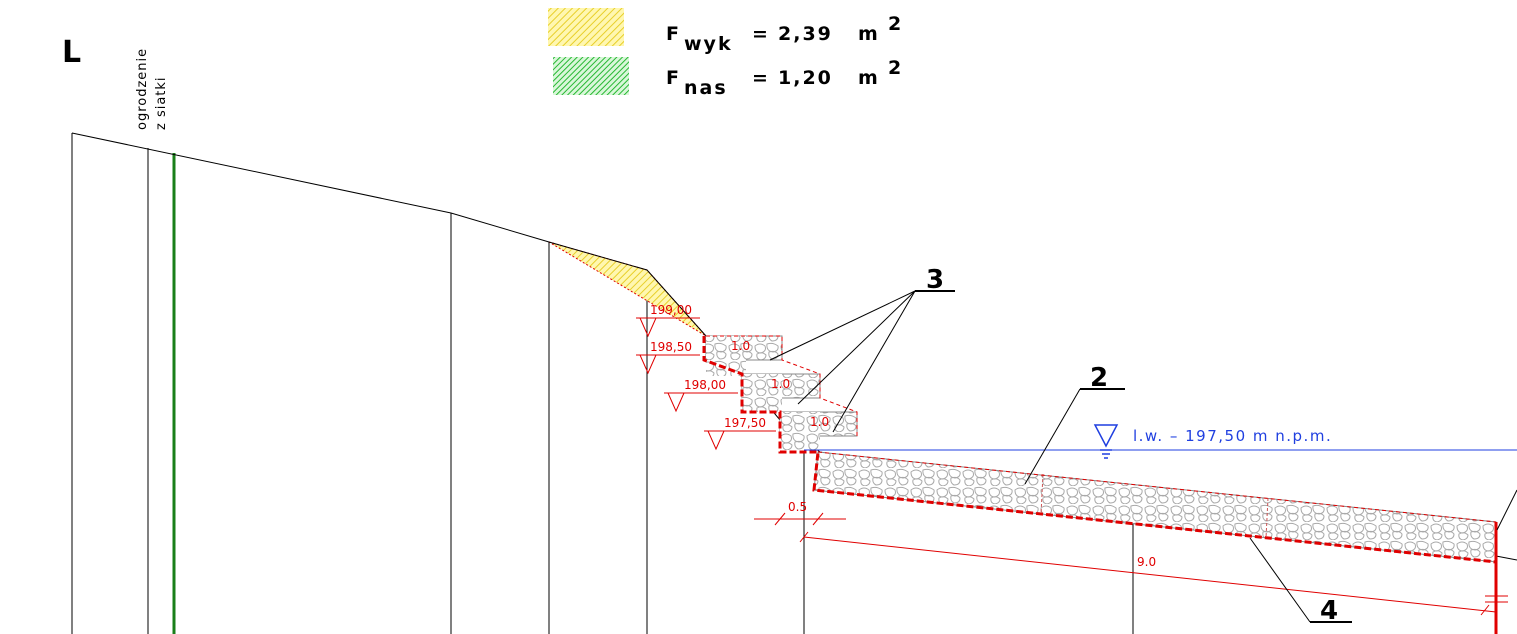 Image resolution: width=1517 pixels, height=634 pixels. What do you see at coordinates (71, 52) in the screenshot?
I see `section-letter: L` at bounding box center [71, 52].